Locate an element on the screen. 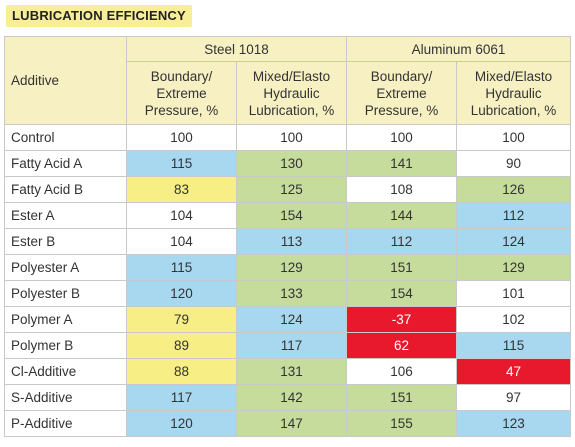 This screenshot has width=575, height=447. value-cell: 108 is located at coordinates (401, 189).